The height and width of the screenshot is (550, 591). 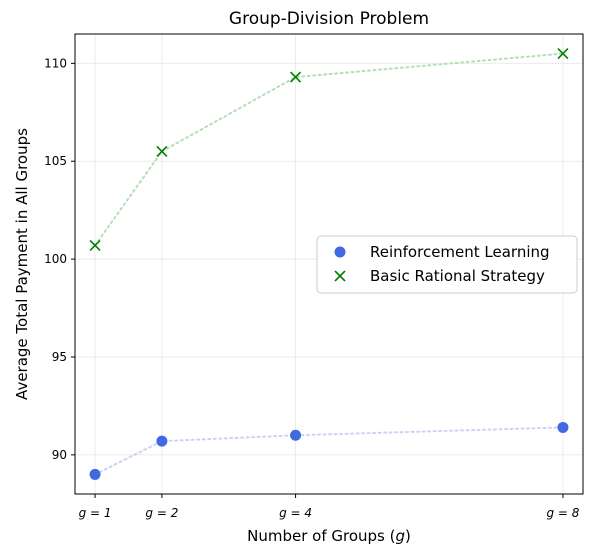 I want to click on series-line, so click(x=329, y=451).